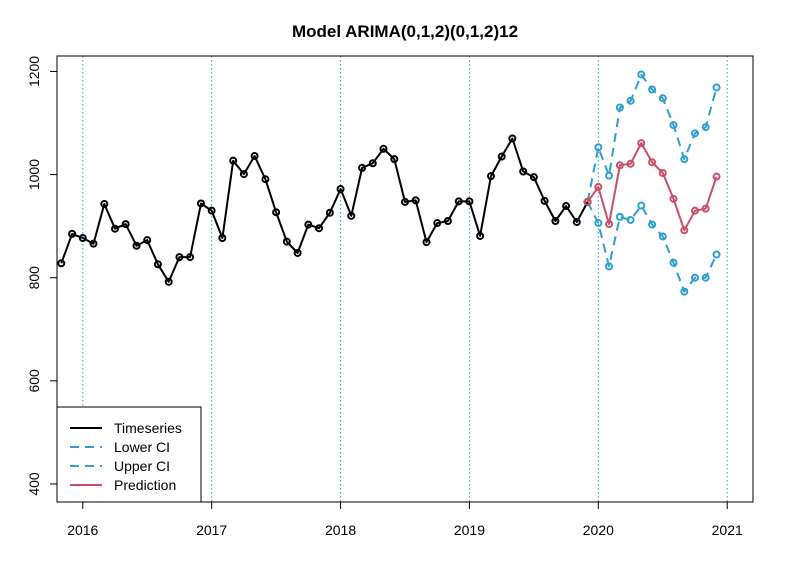 The height and width of the screenshot is (561, 810). Describe the element at coordinates (211, 530) in the screenshot. I see `x-tick-label: 2017` at that location.